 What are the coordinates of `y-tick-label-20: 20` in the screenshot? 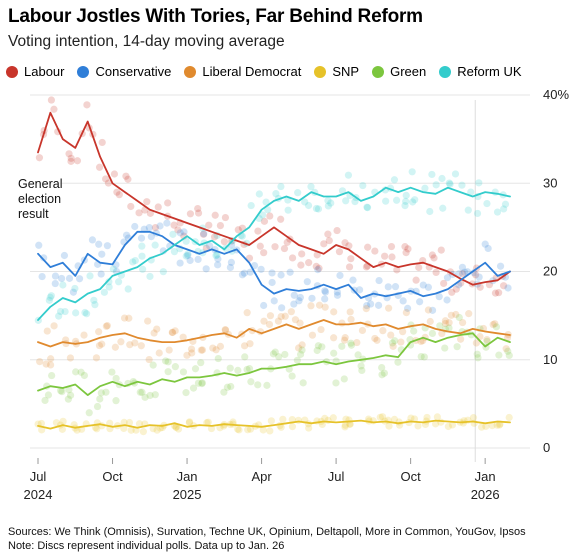 It's located at (550, 271).